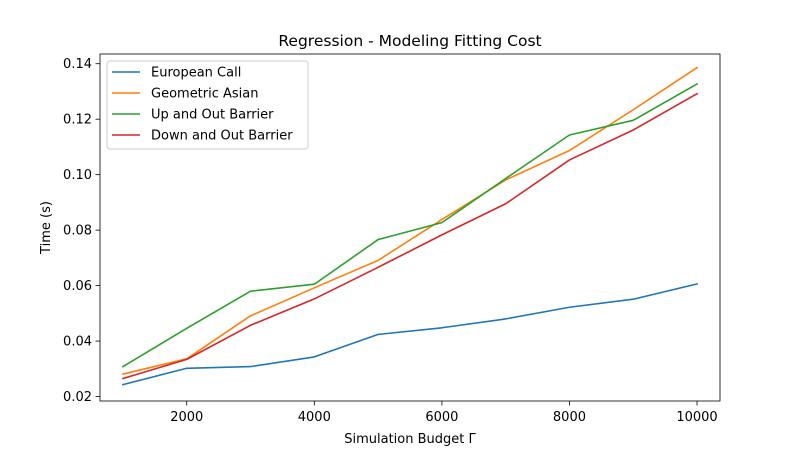 Image resolution: width=800 pixels, height=450 pixels. What do you see at coordinates (205, 94) in the screenshot?
I see `legend-label-geometric-asian: Geometric Asian` at bounding box center [205, 94].